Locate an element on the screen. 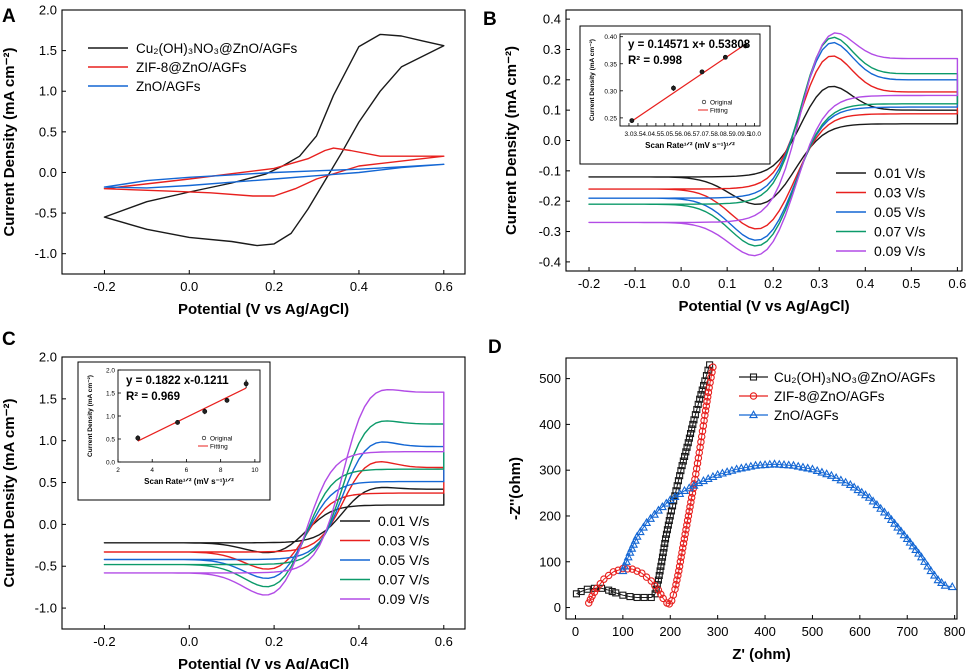  legend-entry: 0.09 V/s is located at coordinates (899, 251).